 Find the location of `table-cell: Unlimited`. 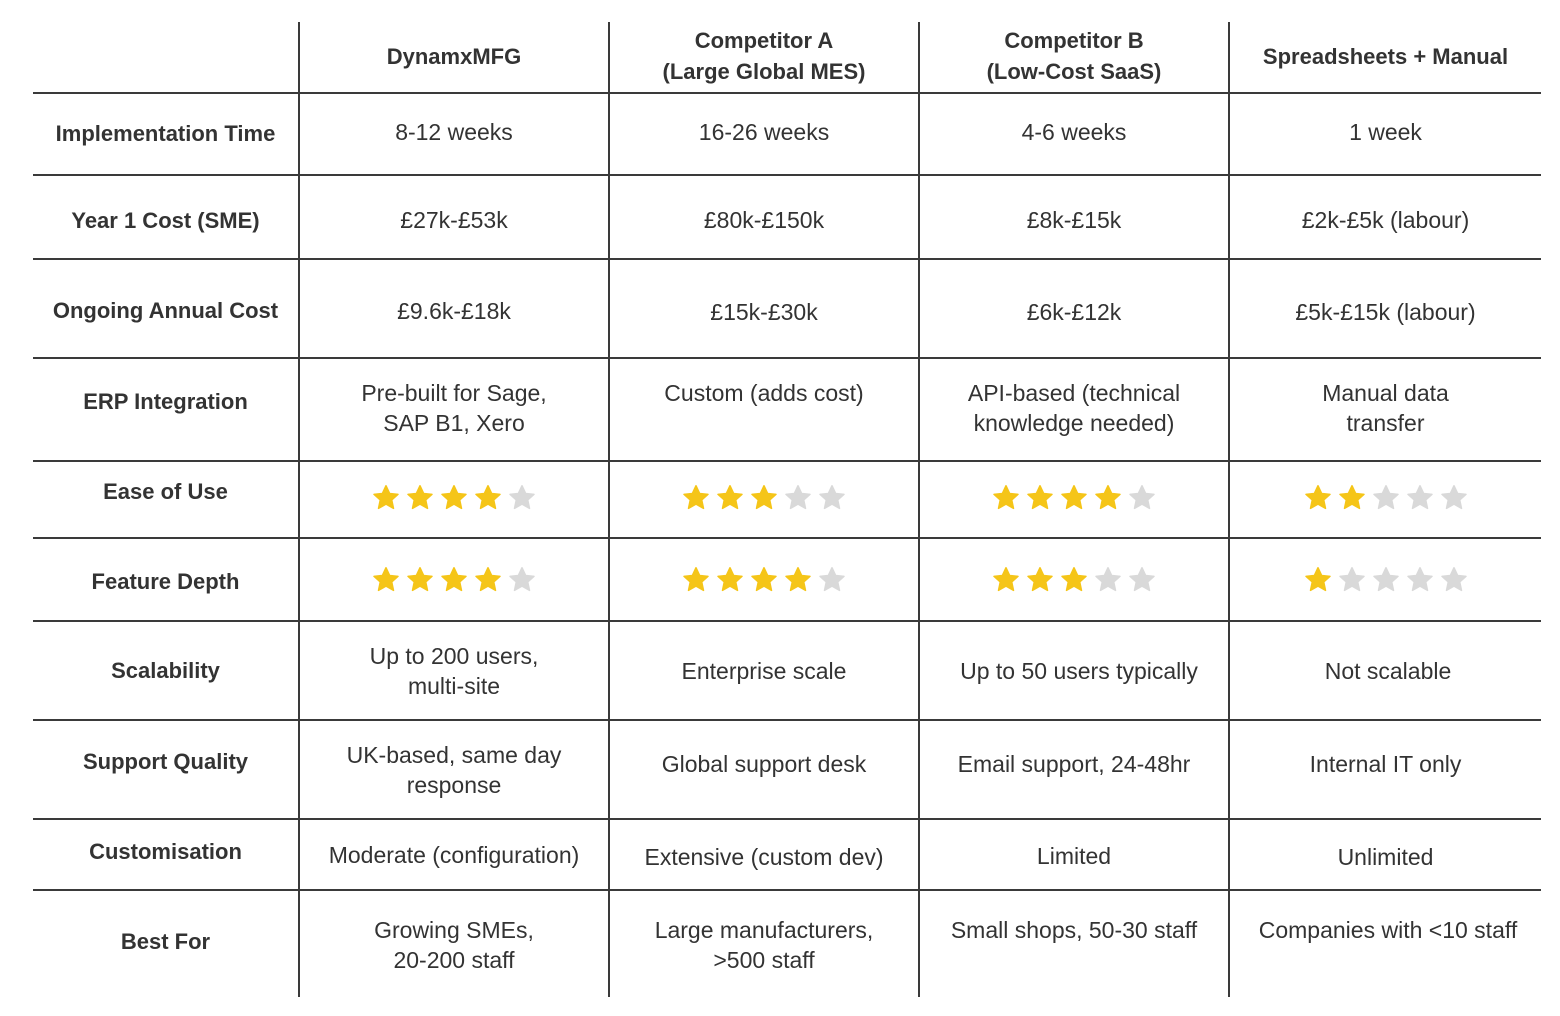

table-cell: Unlimited is located at coordinates (1385, 857).